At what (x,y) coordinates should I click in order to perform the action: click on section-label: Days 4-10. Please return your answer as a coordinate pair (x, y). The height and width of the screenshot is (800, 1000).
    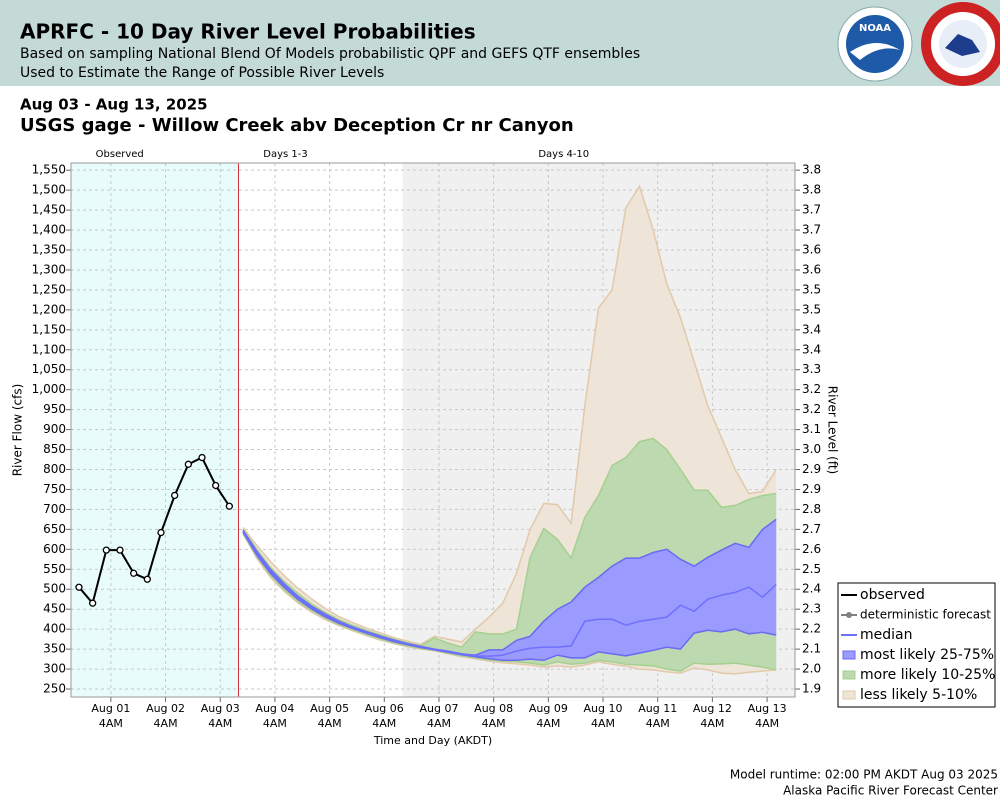
    Looking at the image, I should click on (563, 154).